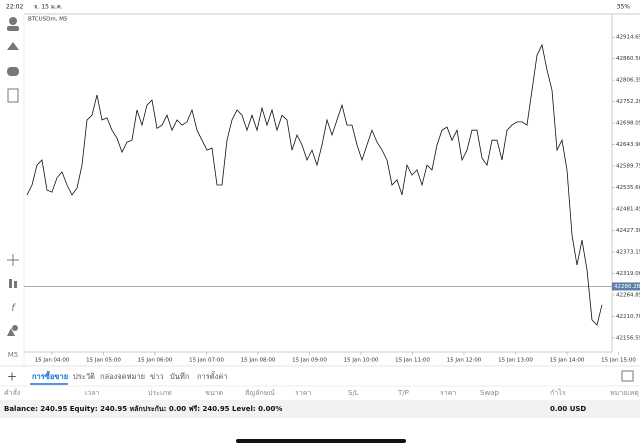 The image size is (640, 447). What do you see at coordinates (13, 28) in the screenshot?
I see `icon-account-body` at bounding box center [13, 28].